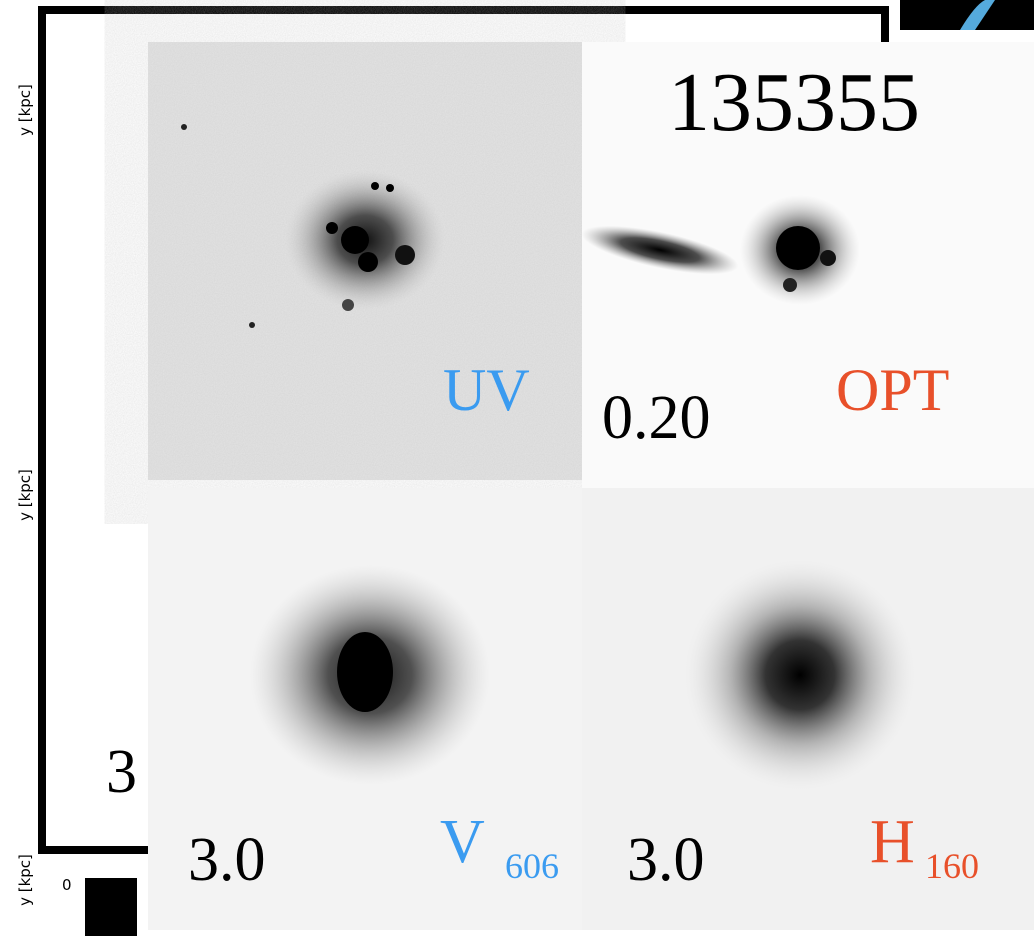 This screenshot has height=936, width=1034. I want to click on band-label: H, so click(892, 842).